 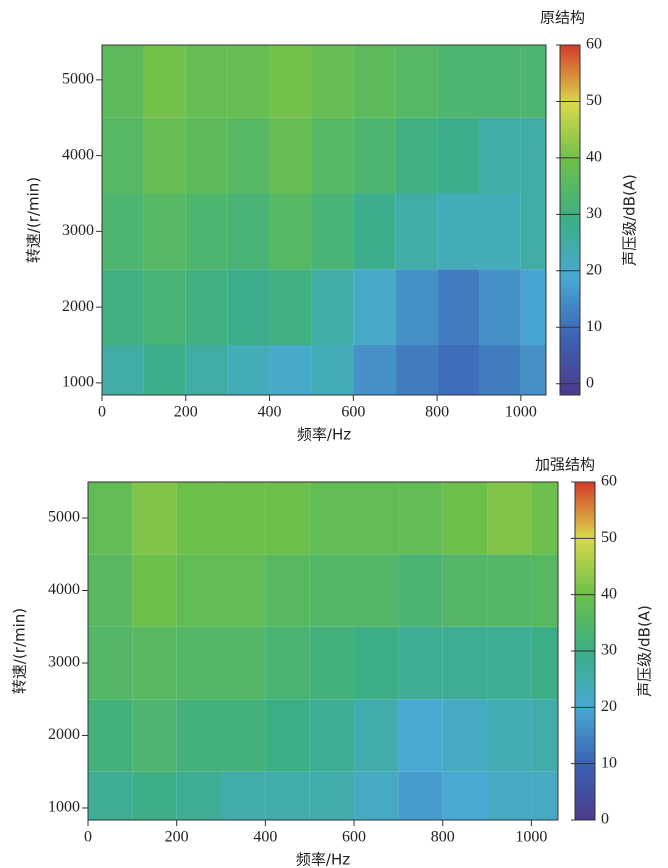 I want to click on y-tick-label: 4000, so click(x=64, y=589).